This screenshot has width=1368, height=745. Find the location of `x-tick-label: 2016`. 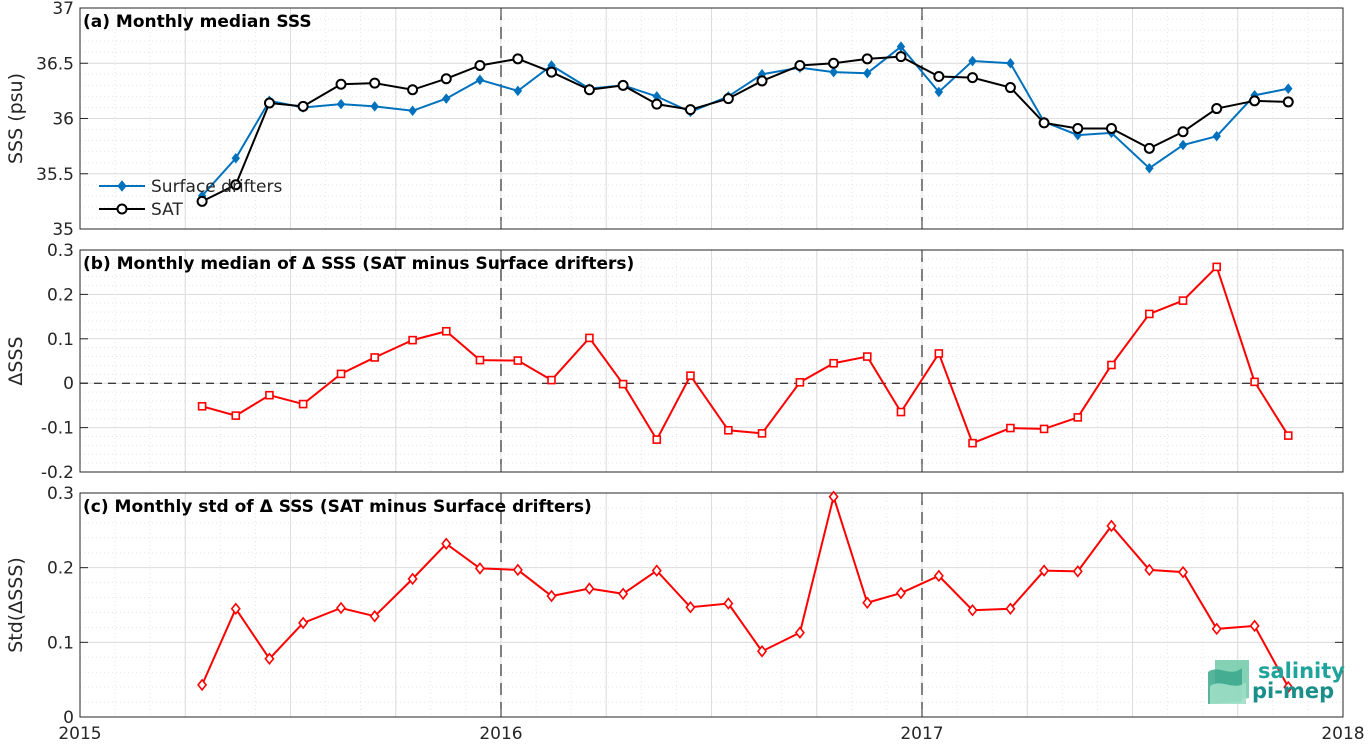

x-tick-label: 2016 is located at coordinates (500, 734).